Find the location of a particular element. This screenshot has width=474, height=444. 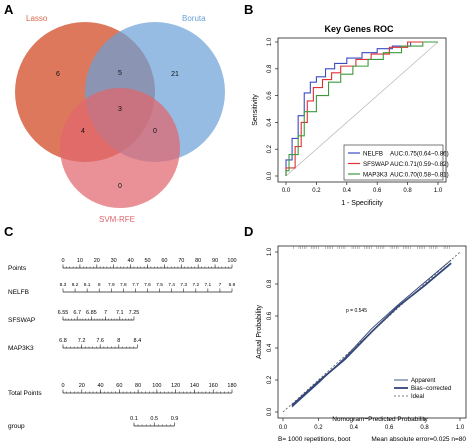

roc-legend-box is located at coordinates (393, 162).